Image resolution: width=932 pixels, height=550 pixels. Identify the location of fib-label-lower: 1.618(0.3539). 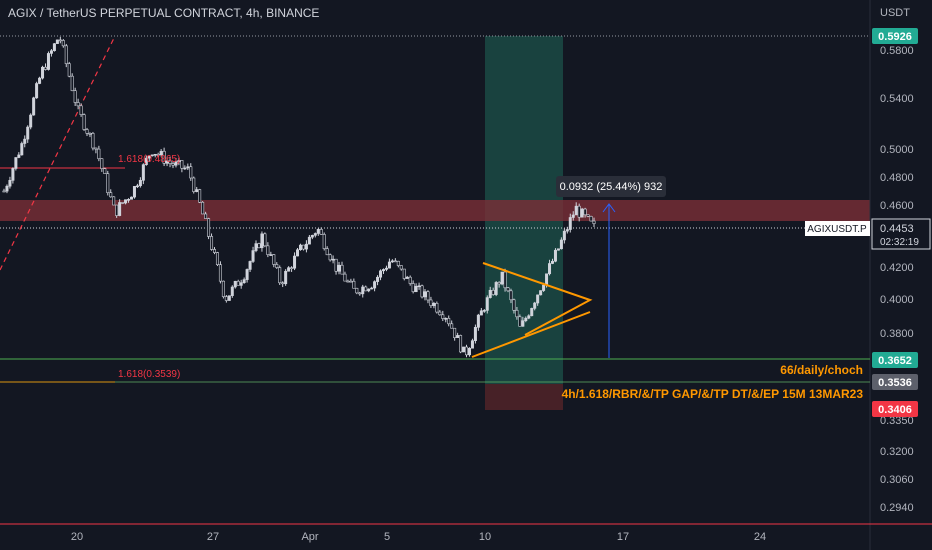
(149, 374).